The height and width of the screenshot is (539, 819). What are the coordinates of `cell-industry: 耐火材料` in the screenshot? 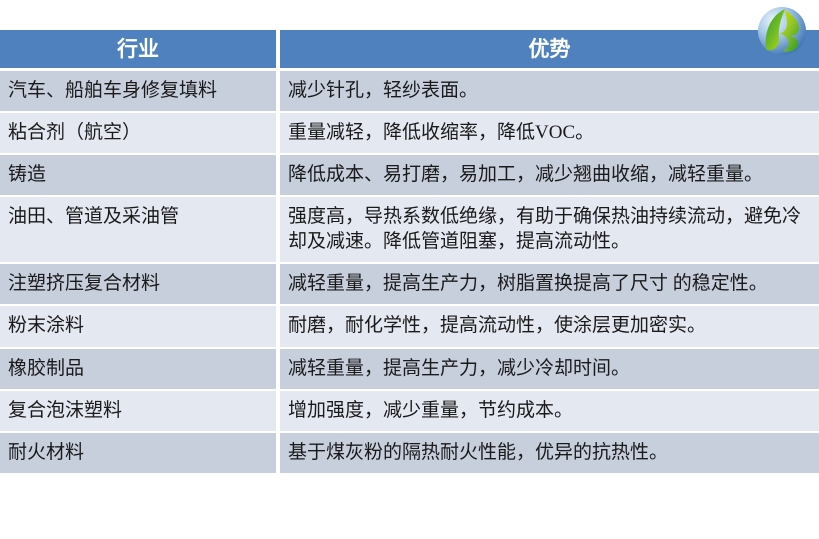 It's located at (140, 451).